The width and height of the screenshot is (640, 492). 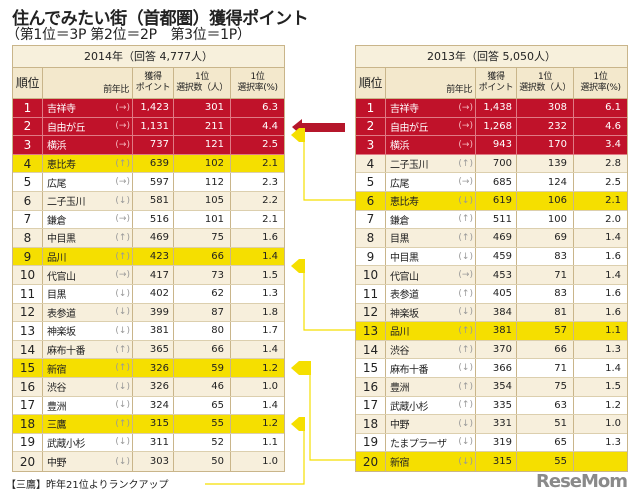 What do you see at coordinates (371, 275) in the screenshot?
I see `rank-cell: 10` at bounding box center [371, 275].